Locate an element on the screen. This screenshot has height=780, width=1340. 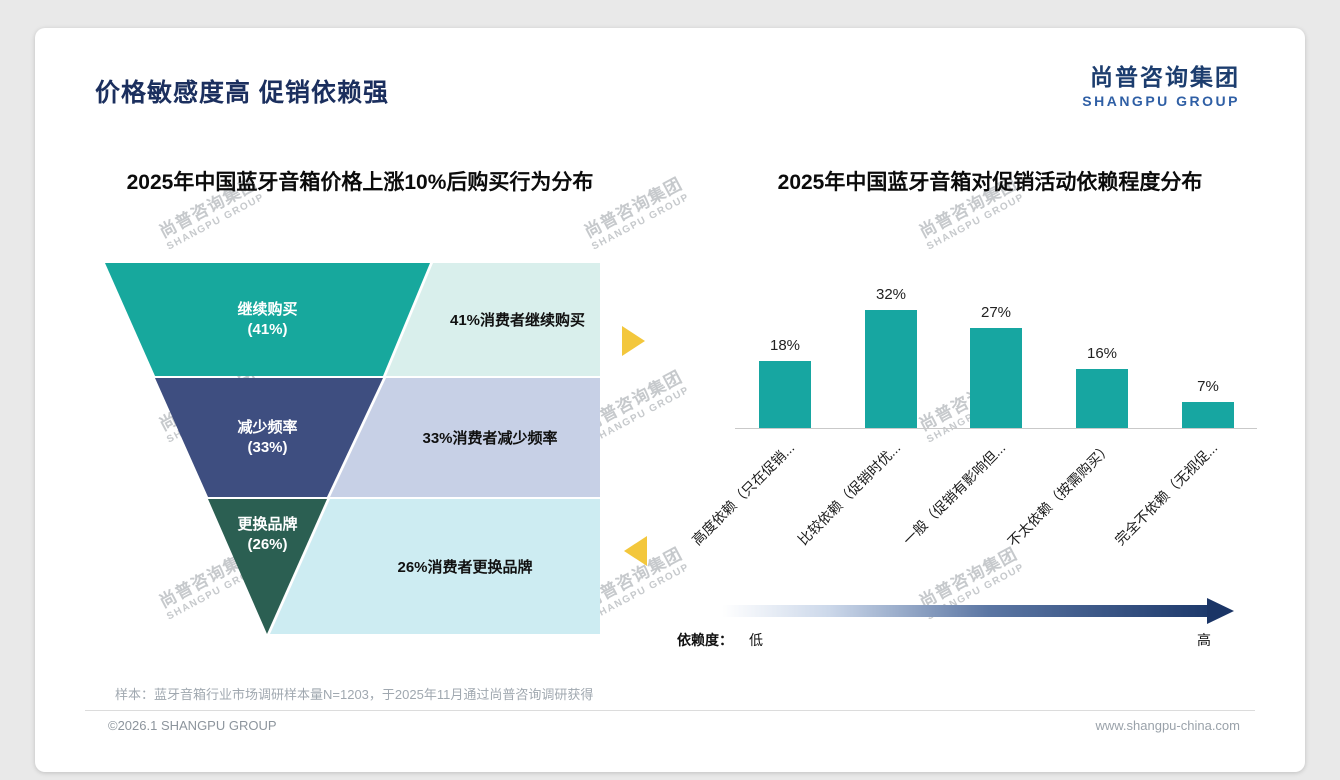
footer-website: www.shangpu-china.com is located at coordinates (1167, 725).